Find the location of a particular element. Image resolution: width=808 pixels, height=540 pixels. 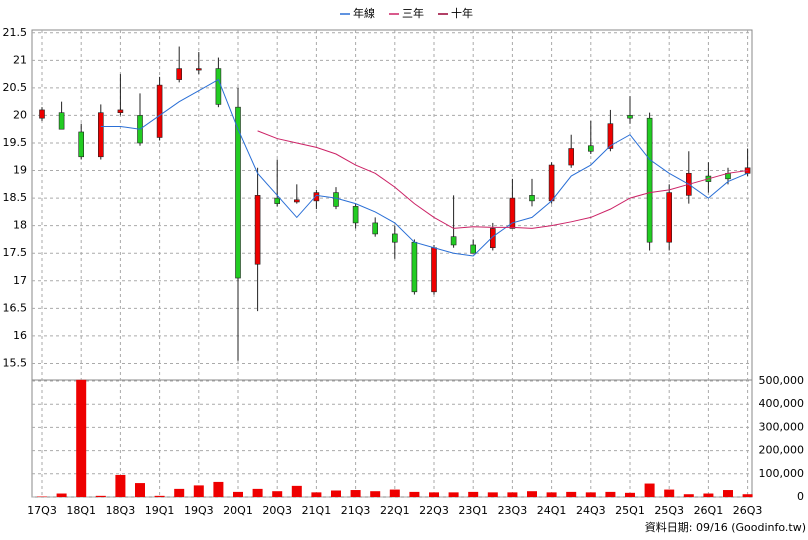

x-tick-label: 19Q1 is located at coordinates (160, 510).